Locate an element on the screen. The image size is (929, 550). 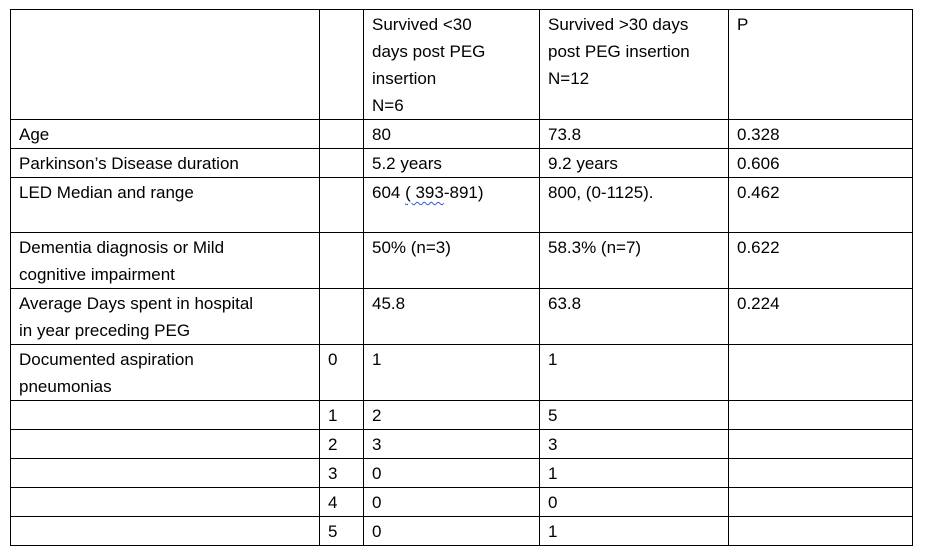
row-col1: 80 is located at coordinates (451, 134).